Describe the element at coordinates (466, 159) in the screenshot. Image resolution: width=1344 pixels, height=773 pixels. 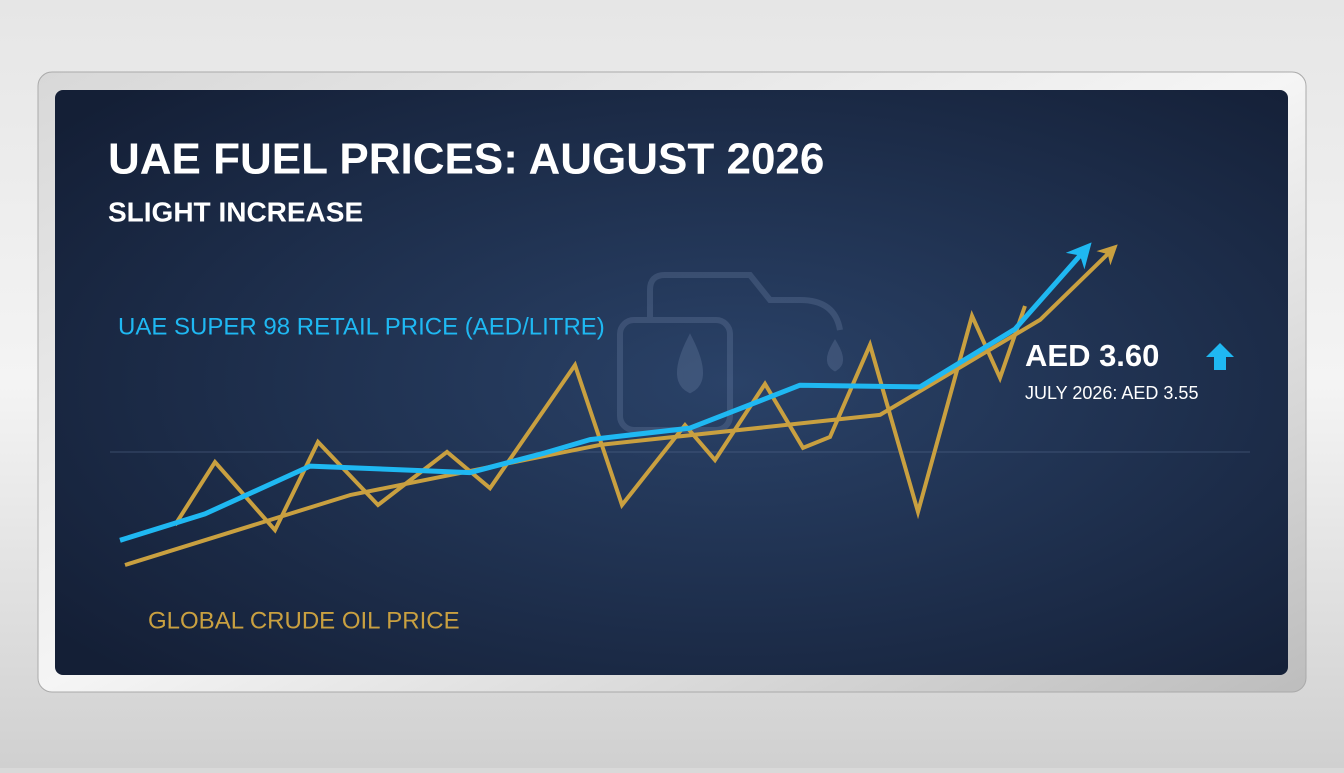
I see `chart-title: UAE FUEL PRICES: AUGUST 2026` at that location.